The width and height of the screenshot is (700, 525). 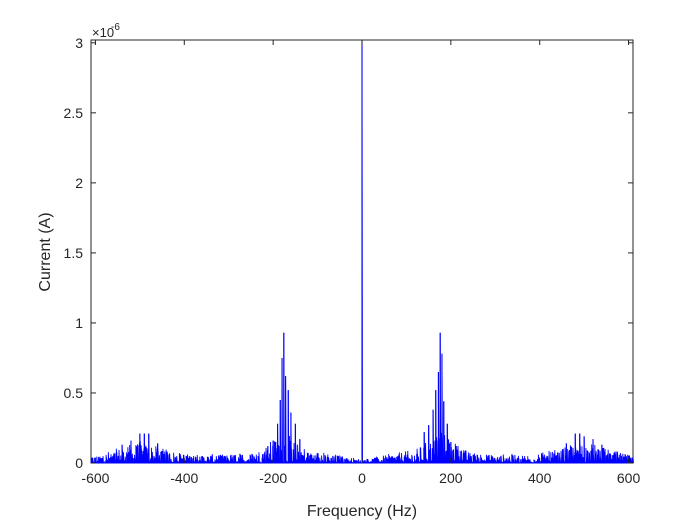 I want to click on x-tick-label: -200, so click(x=273, y=478).